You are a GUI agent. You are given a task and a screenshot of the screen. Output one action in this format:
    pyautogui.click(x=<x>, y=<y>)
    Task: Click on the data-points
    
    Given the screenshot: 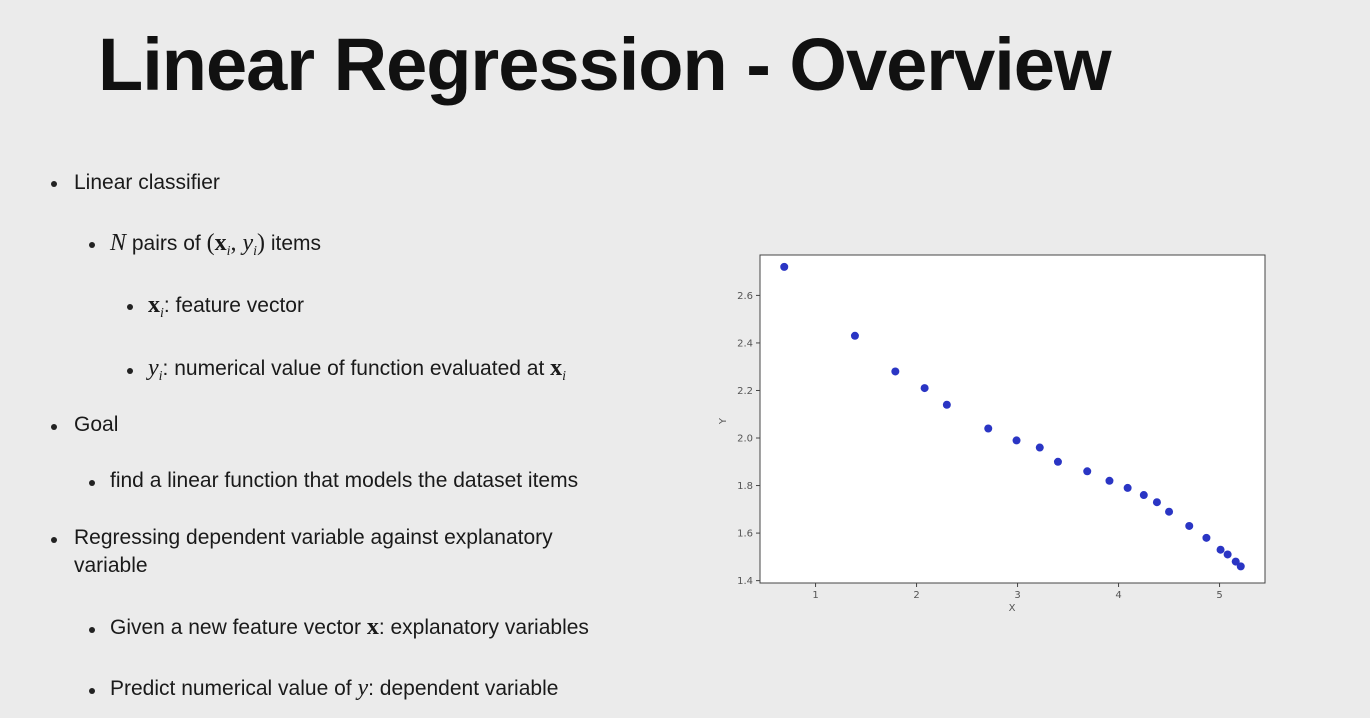 What is the action you would take?
    pyautogui.click(x=1012, y=416)
    